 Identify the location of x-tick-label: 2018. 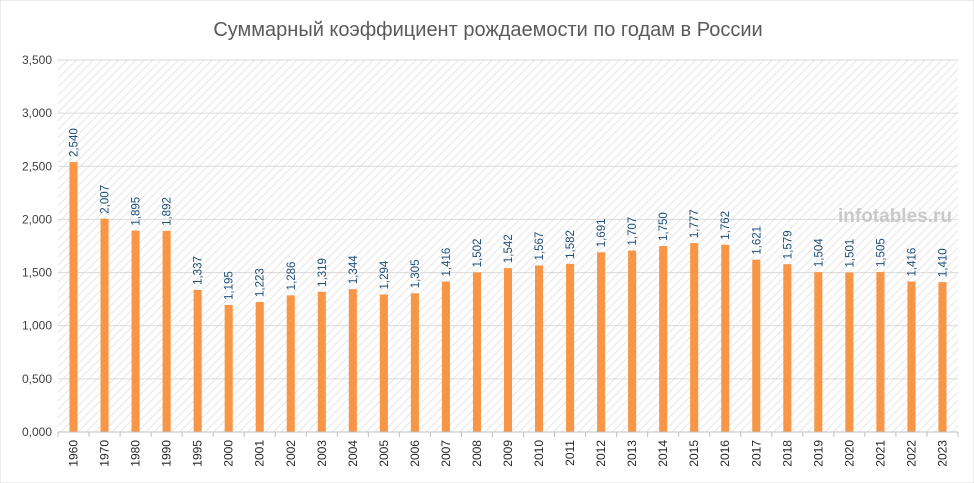
(787, 453).